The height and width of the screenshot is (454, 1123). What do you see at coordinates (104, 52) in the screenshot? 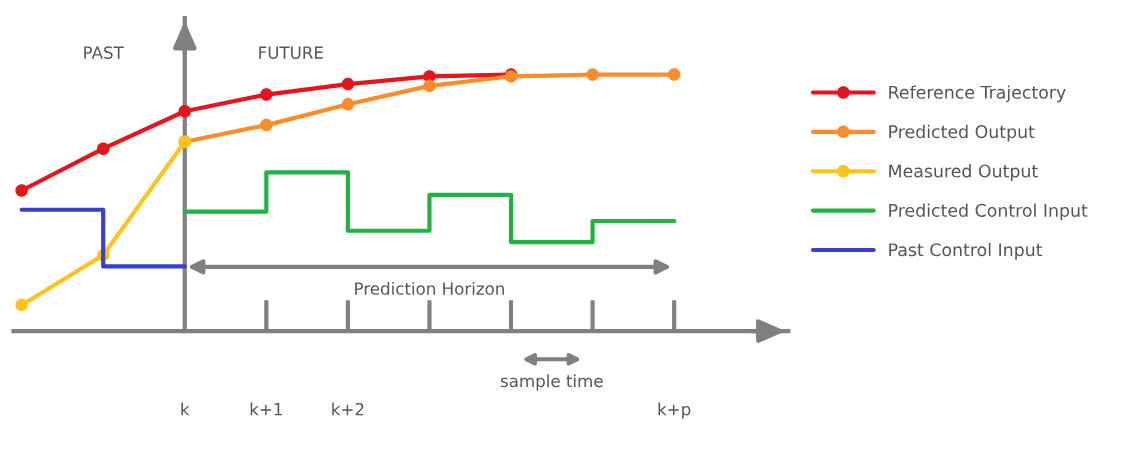
I see `text: PAST` at bounding box center [104, 52].